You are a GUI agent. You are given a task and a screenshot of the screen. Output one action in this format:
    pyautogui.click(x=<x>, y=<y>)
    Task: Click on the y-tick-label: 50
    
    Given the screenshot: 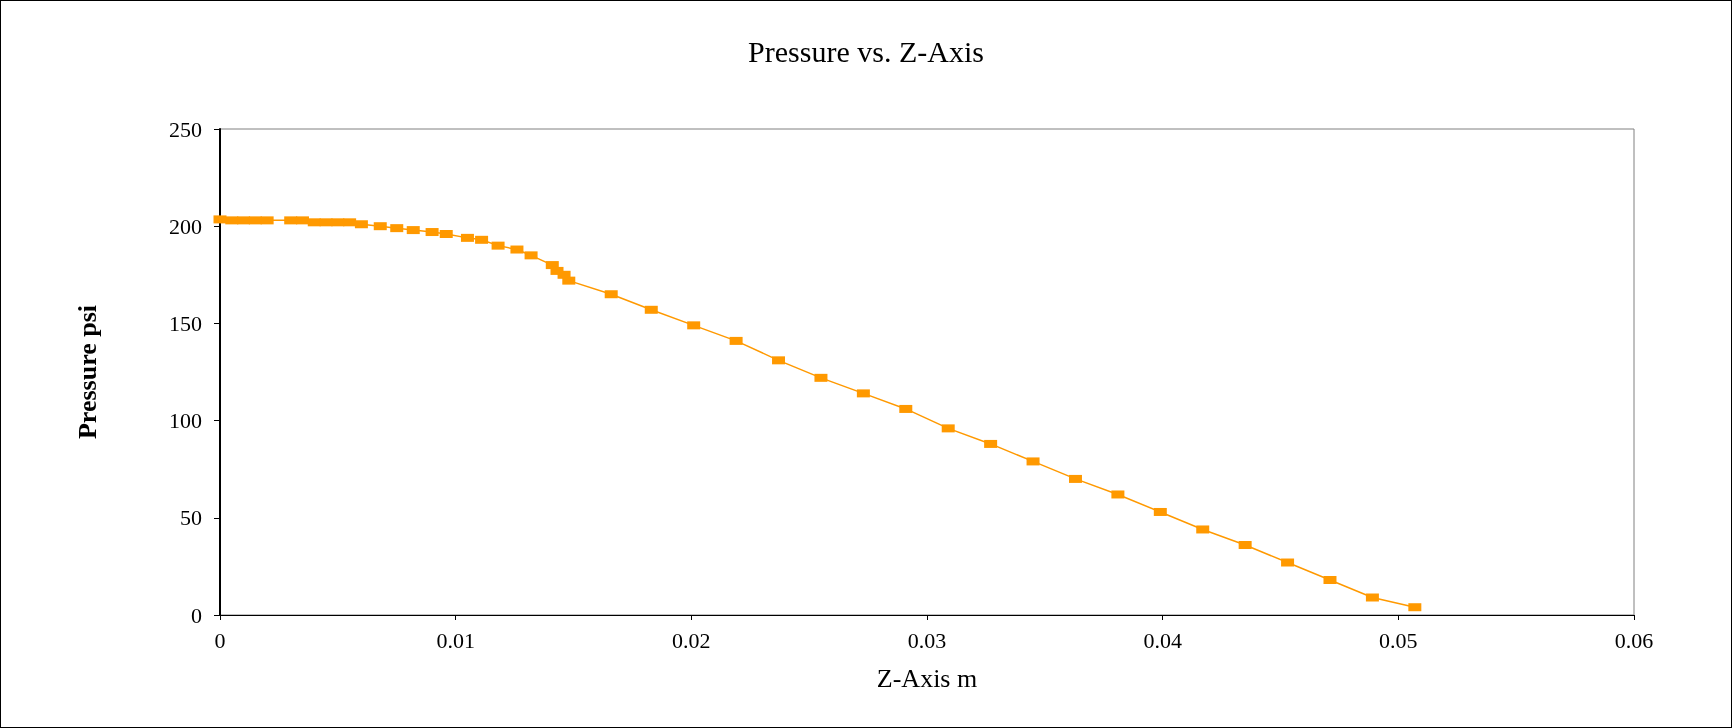 What is the action you would take?
    pyautogui.click(x=191, y=518)
    